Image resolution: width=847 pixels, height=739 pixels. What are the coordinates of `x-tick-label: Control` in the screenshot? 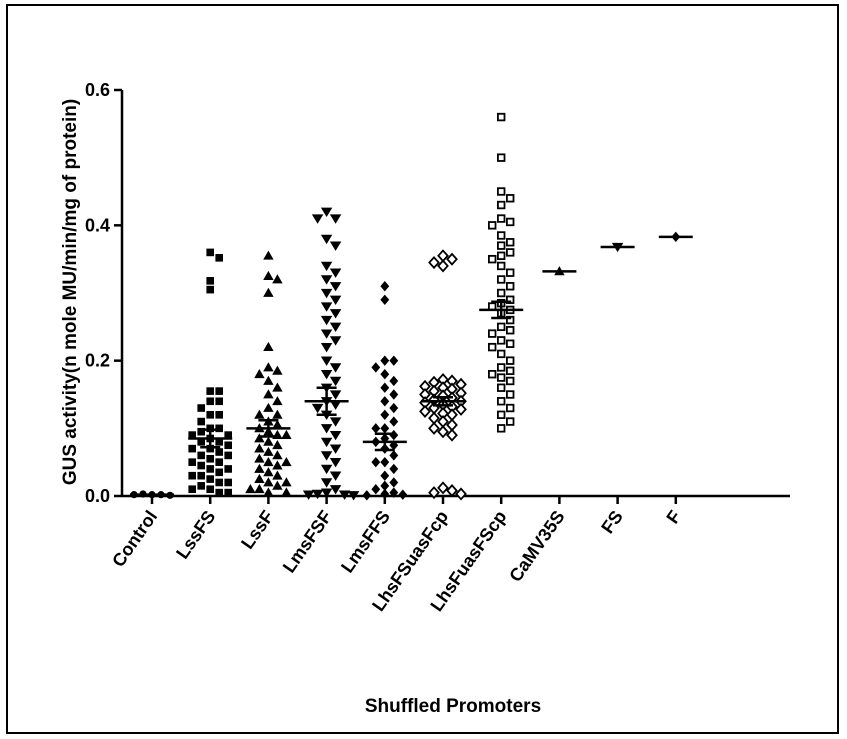 It's located at (134, 539).